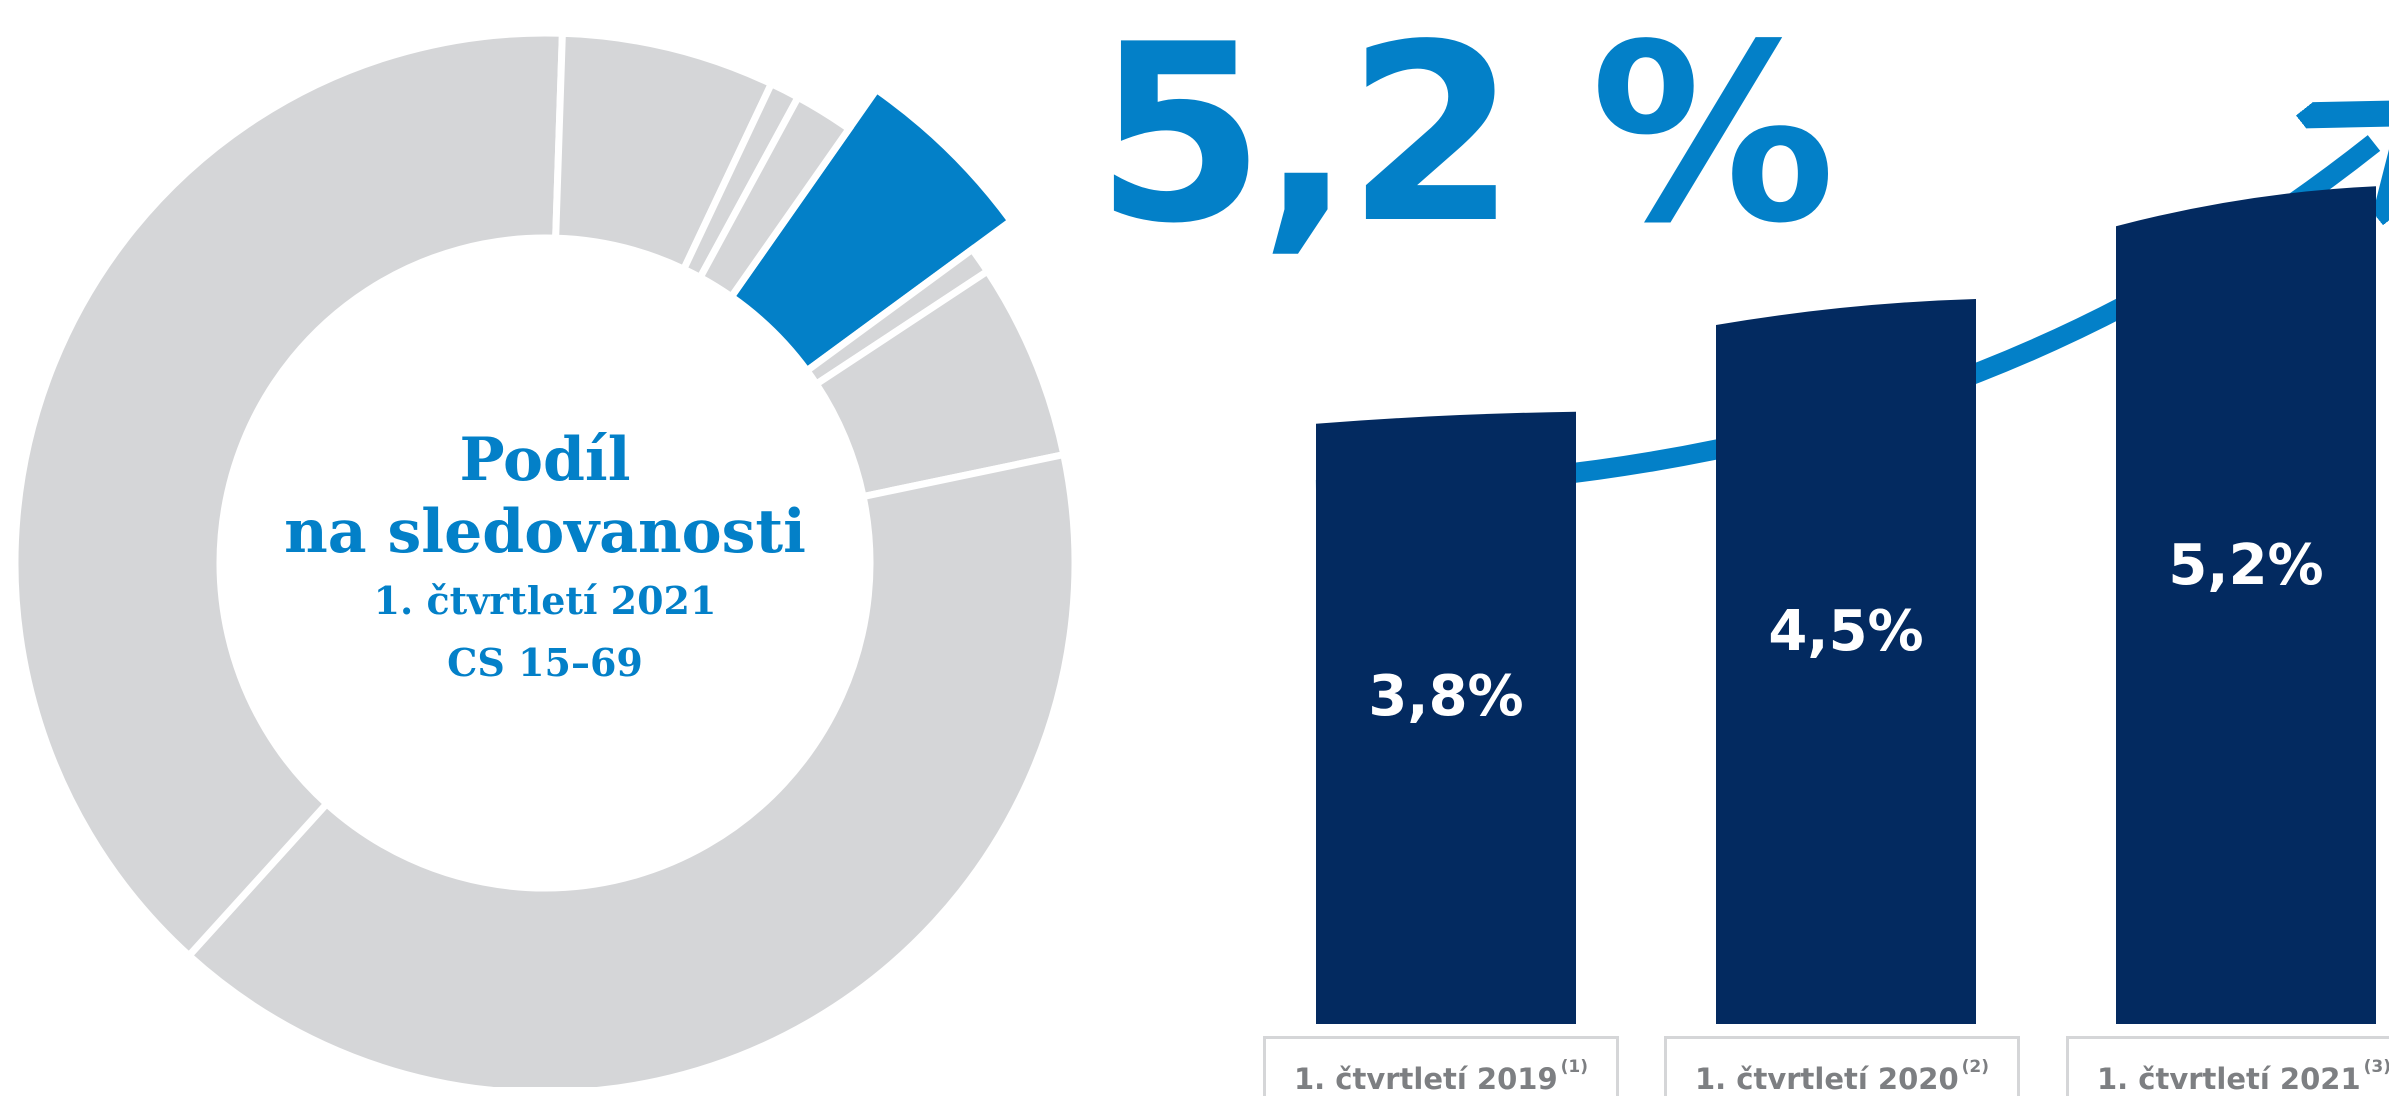 Image resolution: width=2389 pixels, height=1096 pixels. I want to click on bar-value-label: 3,8%, so click(1446, 696).